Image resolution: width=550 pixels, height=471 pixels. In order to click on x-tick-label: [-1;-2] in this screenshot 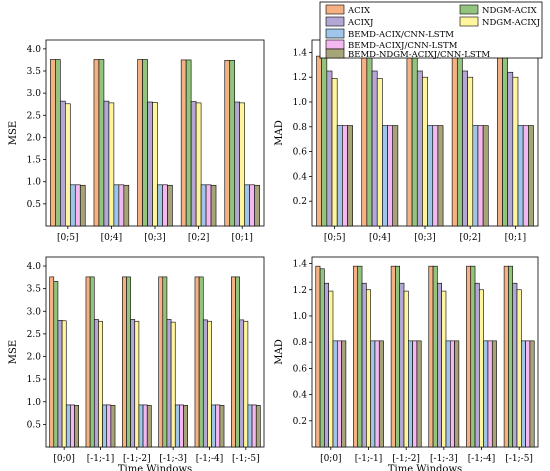, I will do `click(137, 459)`.